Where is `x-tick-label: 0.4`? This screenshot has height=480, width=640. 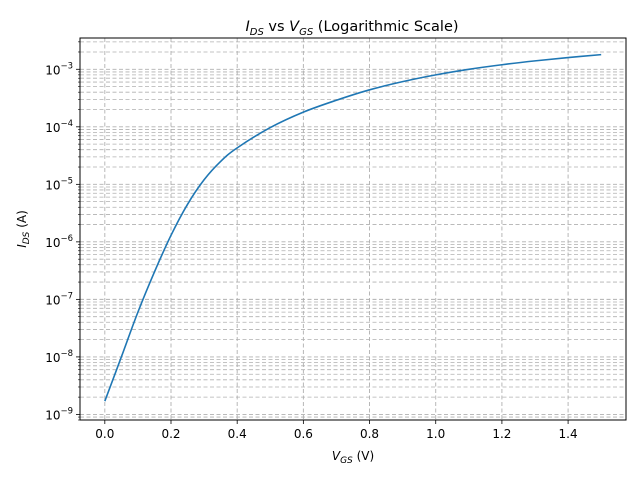
x-tick-label: 0.4 is located at coordinates (237, 434).